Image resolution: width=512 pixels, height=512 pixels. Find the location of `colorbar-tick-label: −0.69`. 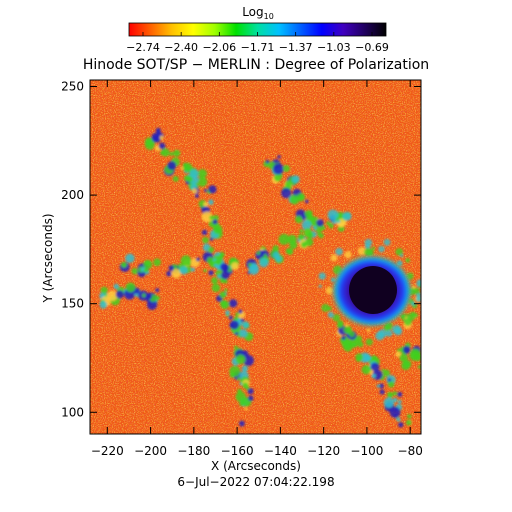

colorbar-tick-label: −0.69 is located at coordinates (372, 47).